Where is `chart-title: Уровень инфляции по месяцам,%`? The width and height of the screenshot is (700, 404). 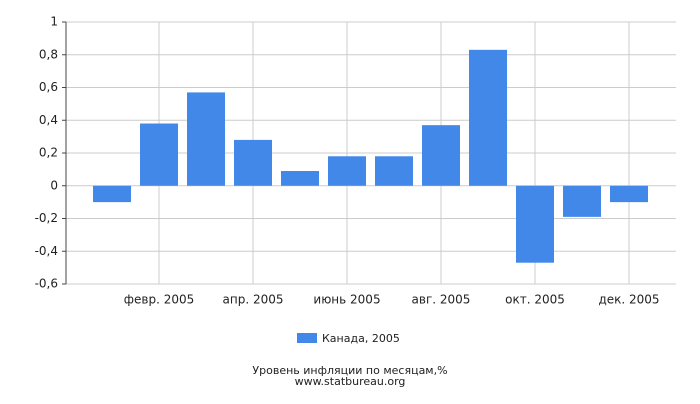
chart-title: Уровень инфляции по месяцам,% is located at coordinates (349, 370).